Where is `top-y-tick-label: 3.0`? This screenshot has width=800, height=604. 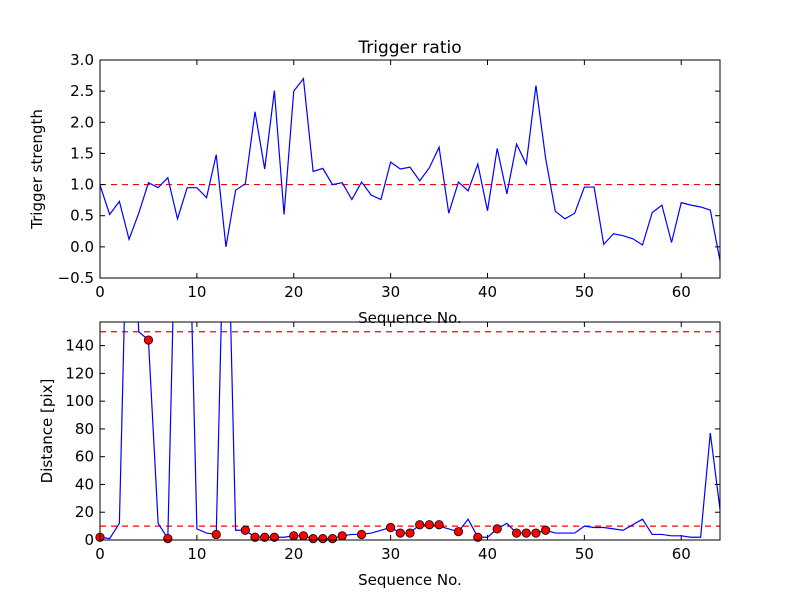 top-y-tick-label: 3.0 is located at coordinates (82, 60).